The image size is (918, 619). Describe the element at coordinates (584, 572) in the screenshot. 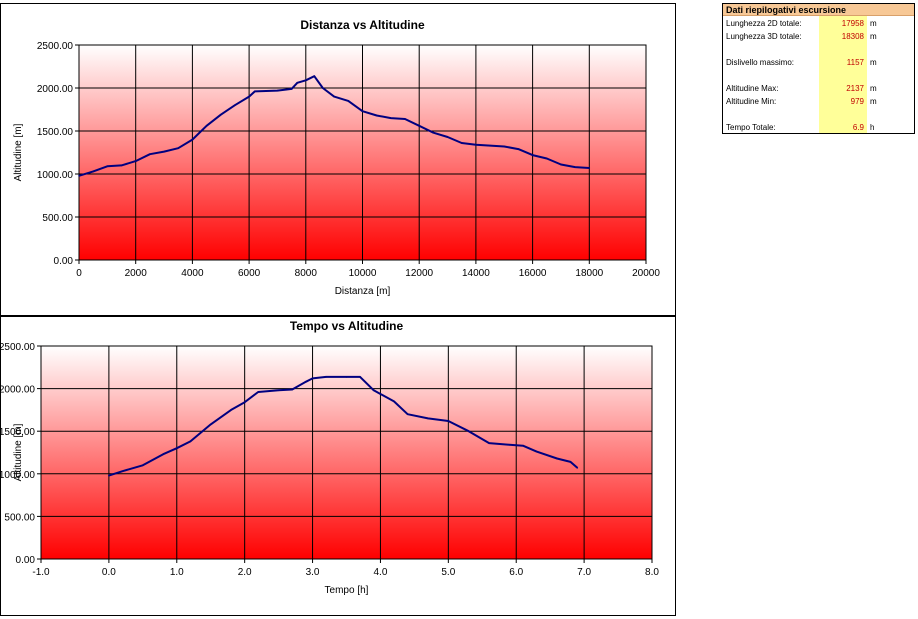

I see `x-tick-label: 7.0` at that location.